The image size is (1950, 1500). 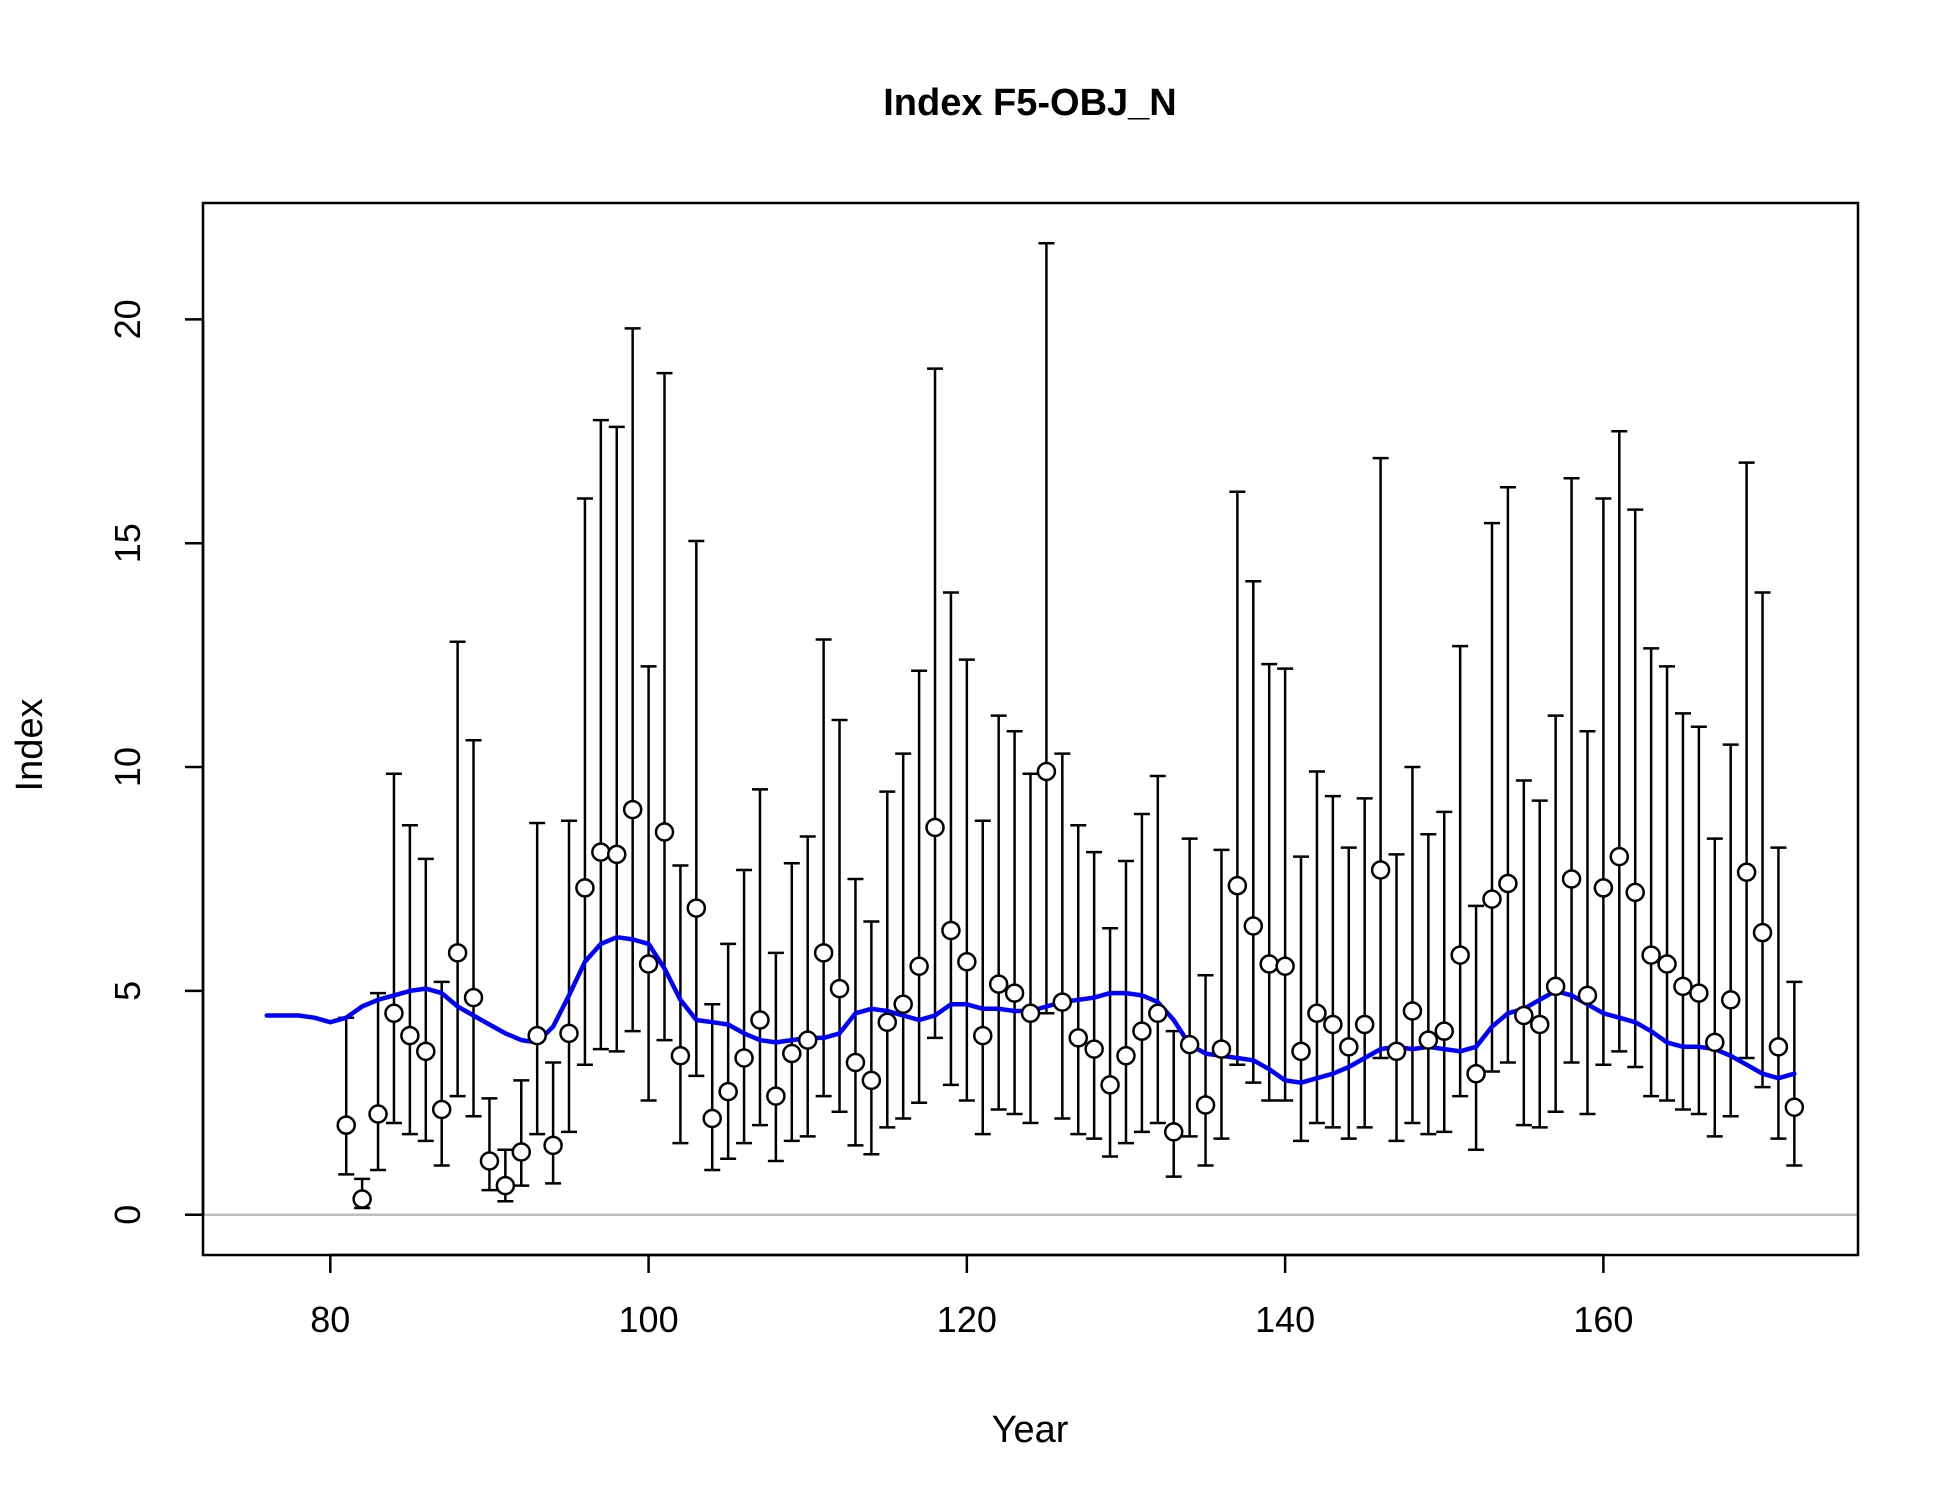 I want to click on chart-title: Index F5-OBJ_N, so click(x=1030, y=103).